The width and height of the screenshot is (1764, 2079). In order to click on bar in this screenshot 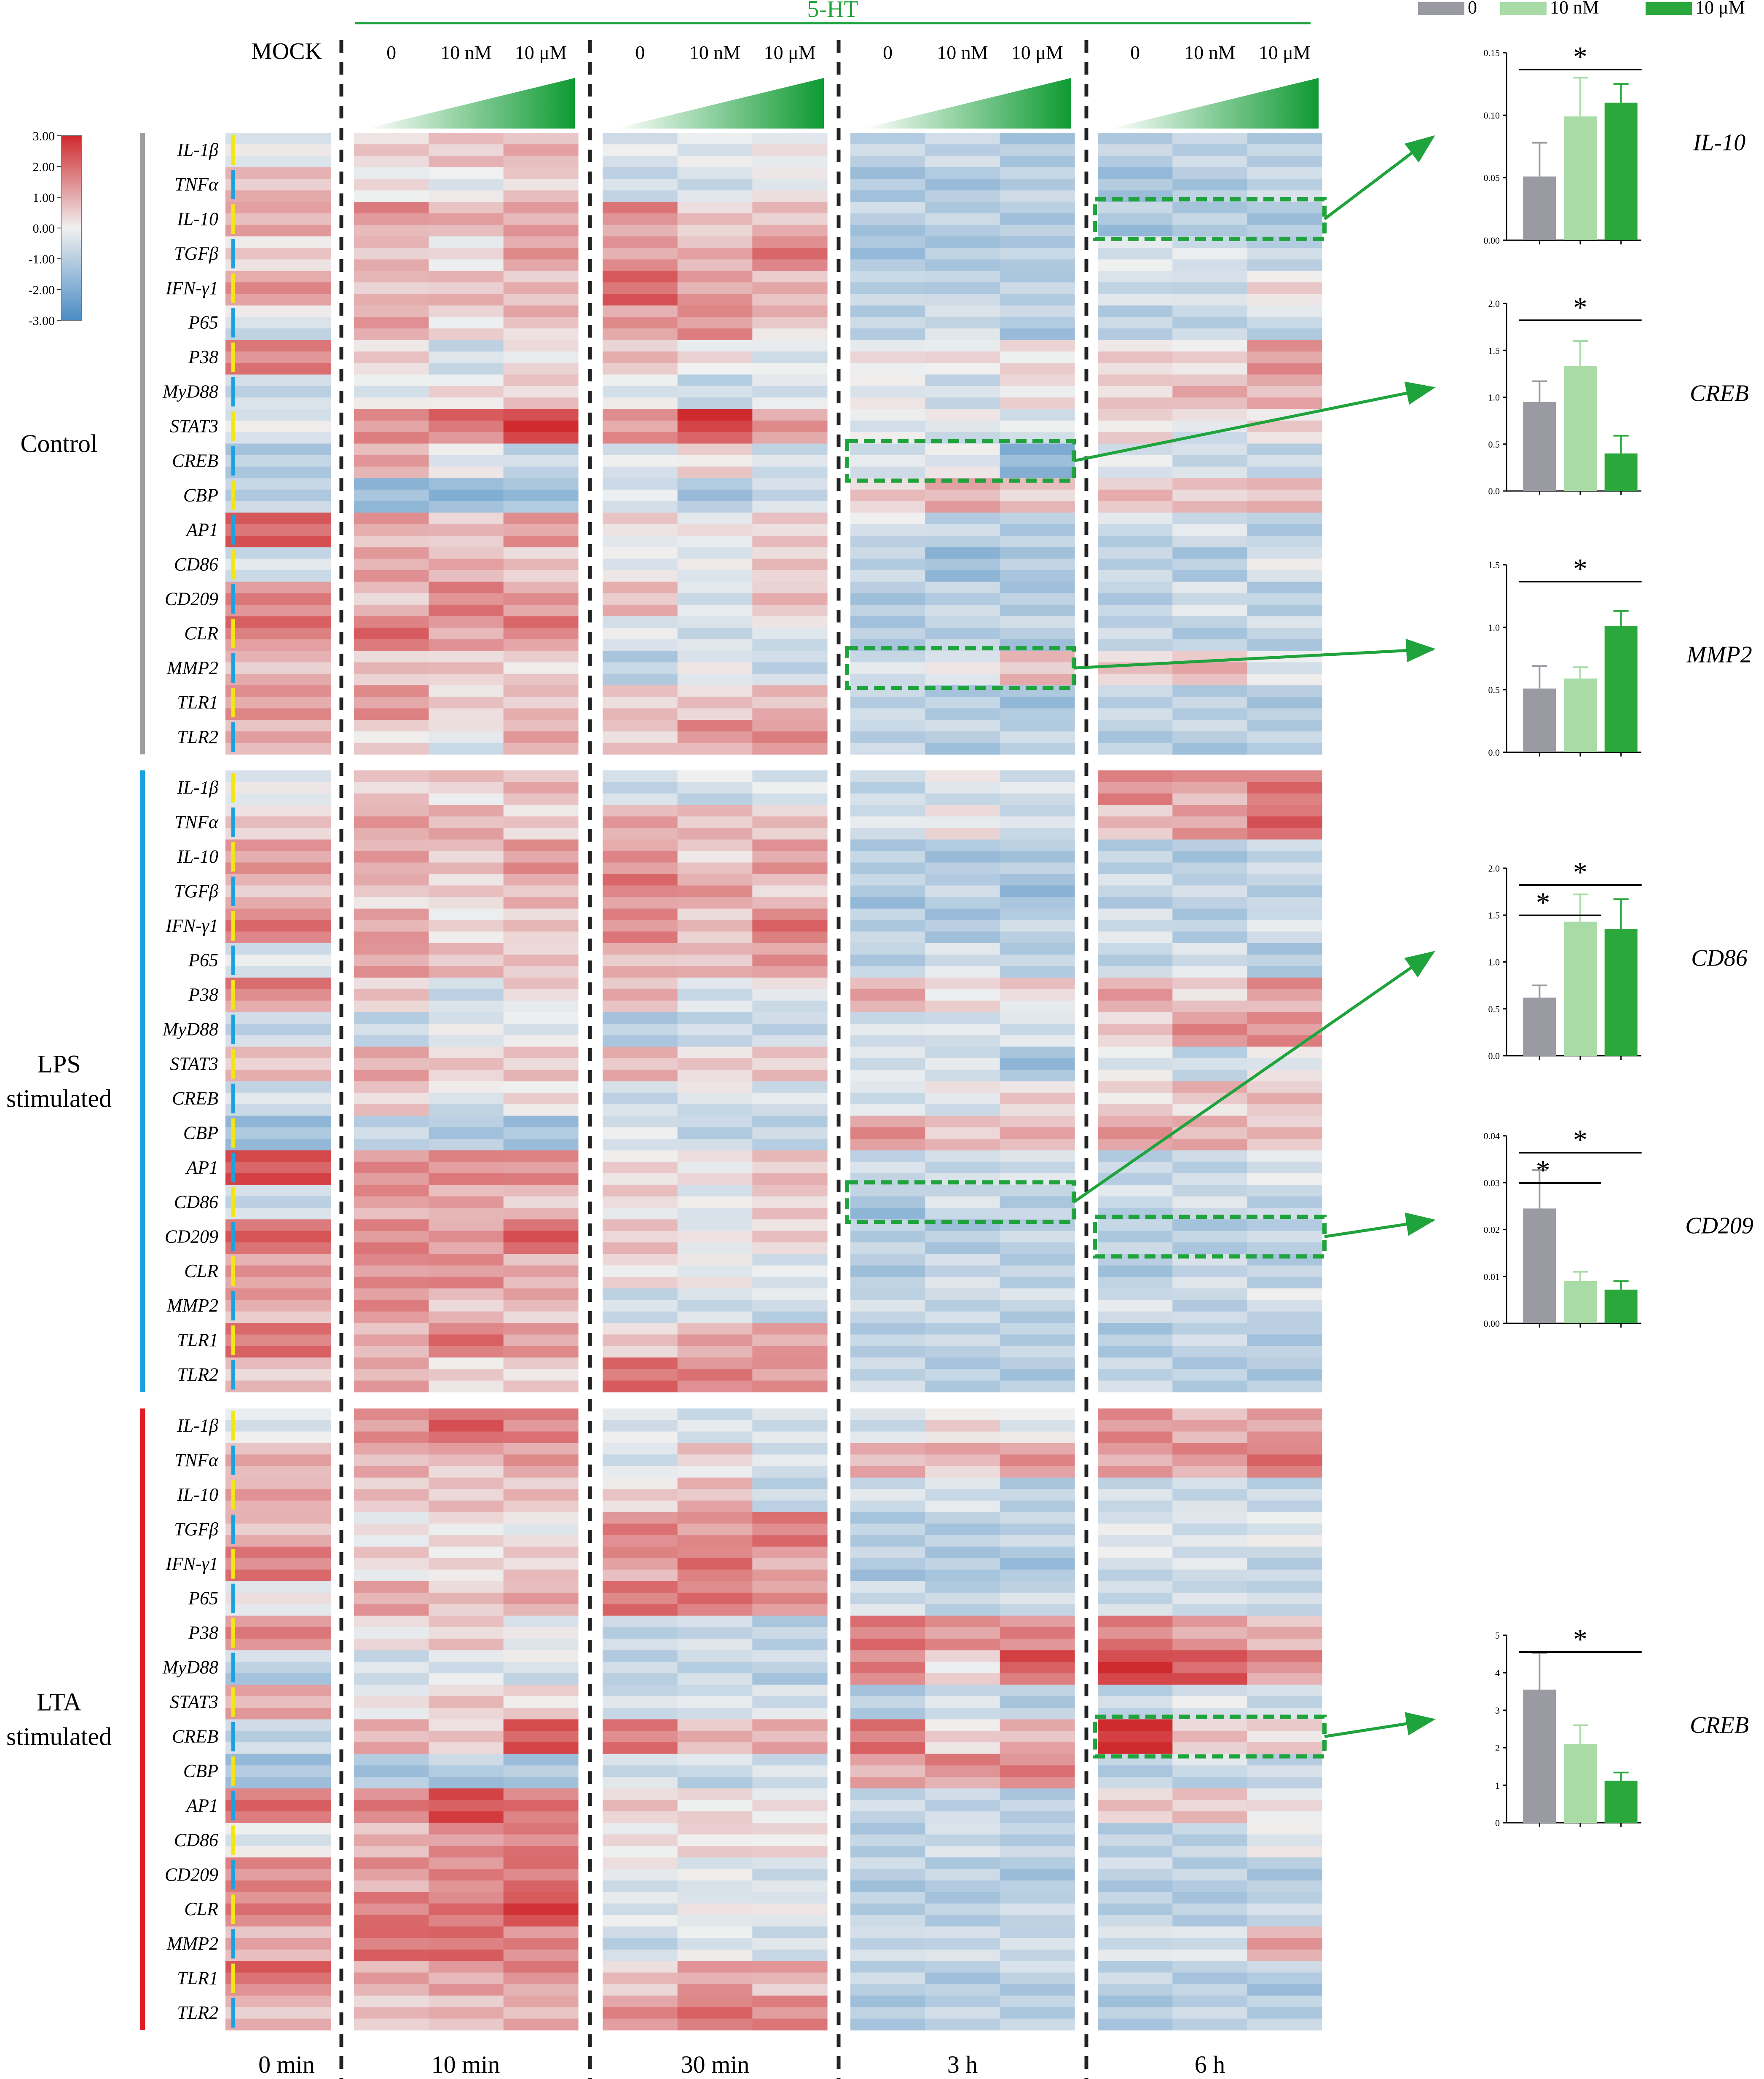, I will do `click(1539, 1756)`.